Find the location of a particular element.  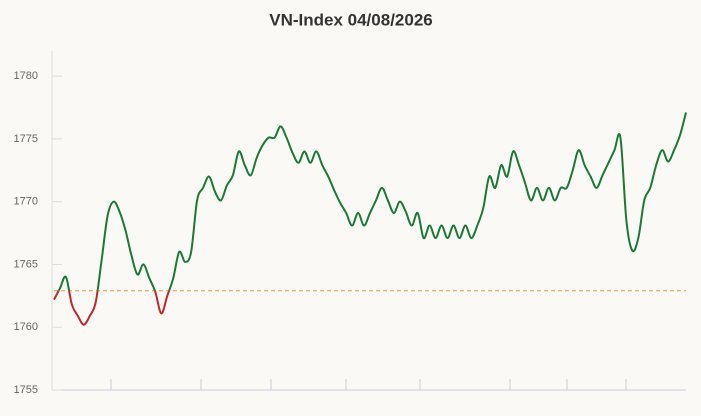

price-line-below is located at coordinates (112, 308).